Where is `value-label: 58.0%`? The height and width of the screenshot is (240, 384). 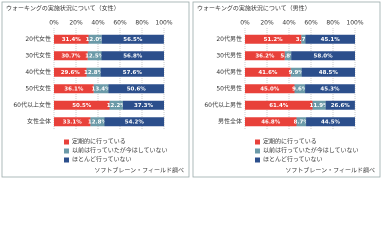
value-label: 58.0% is located at coordinates (324, 57).